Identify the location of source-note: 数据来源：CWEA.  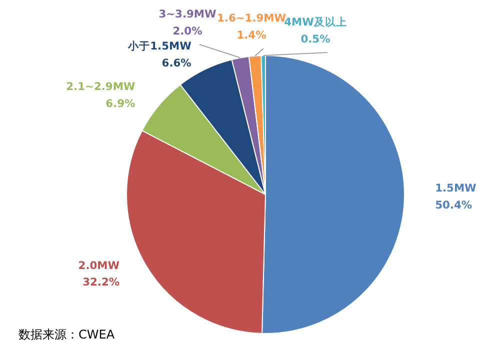
(67, 335).